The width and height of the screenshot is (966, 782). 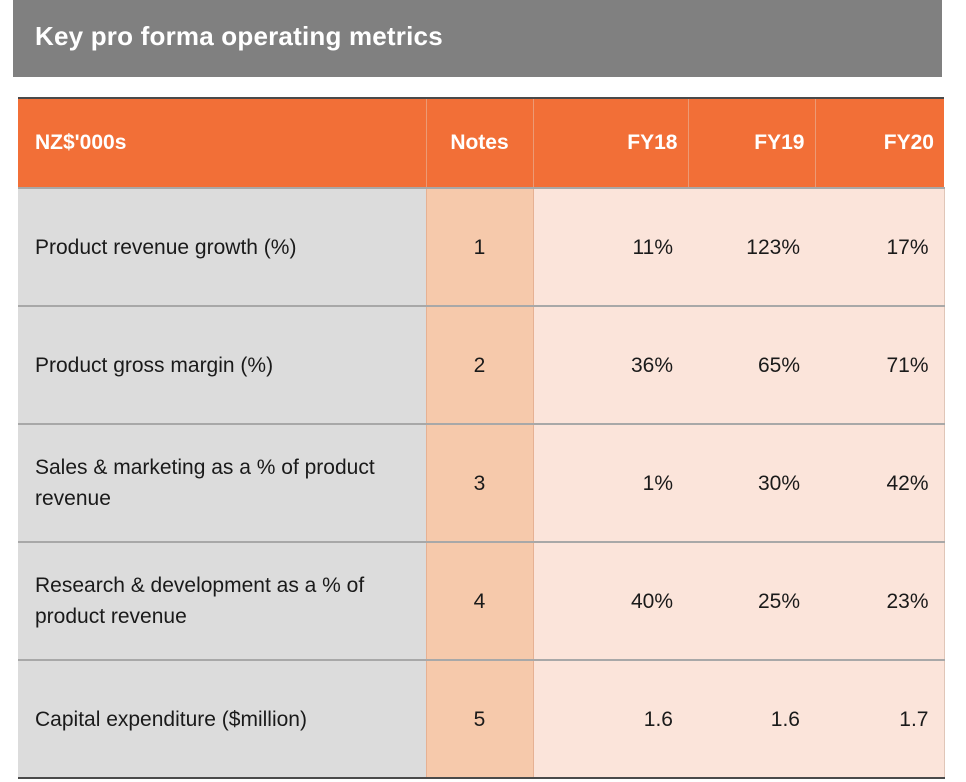 What do you see at coordinates (610, 482) in the screenshot?
I see `fy18-cell: 1%` at bounding box center [610, 482].